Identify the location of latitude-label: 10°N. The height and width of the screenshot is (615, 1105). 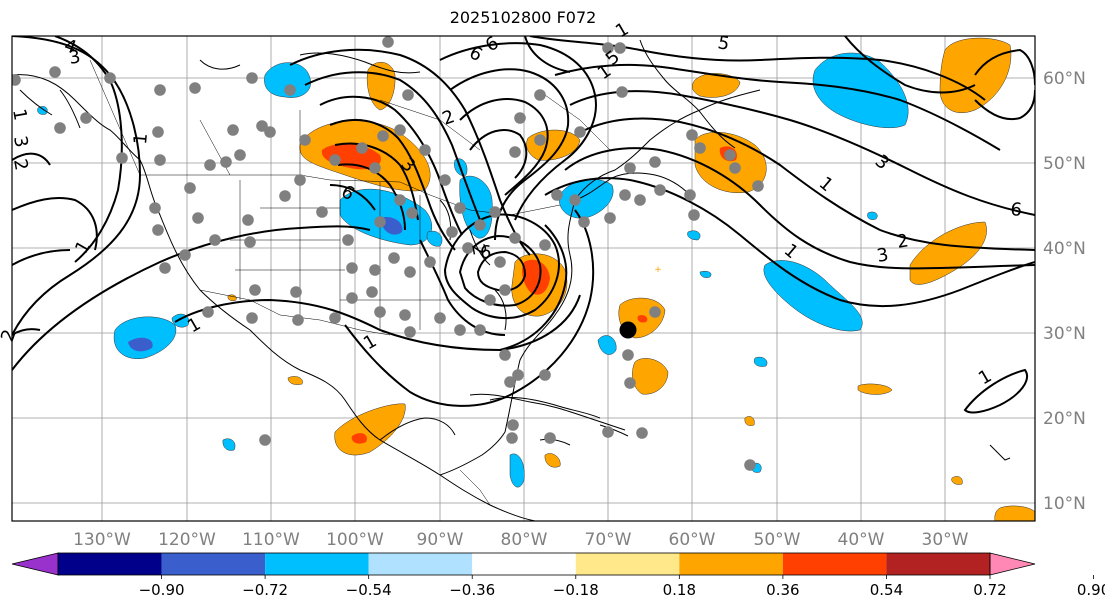
(1064, 504).